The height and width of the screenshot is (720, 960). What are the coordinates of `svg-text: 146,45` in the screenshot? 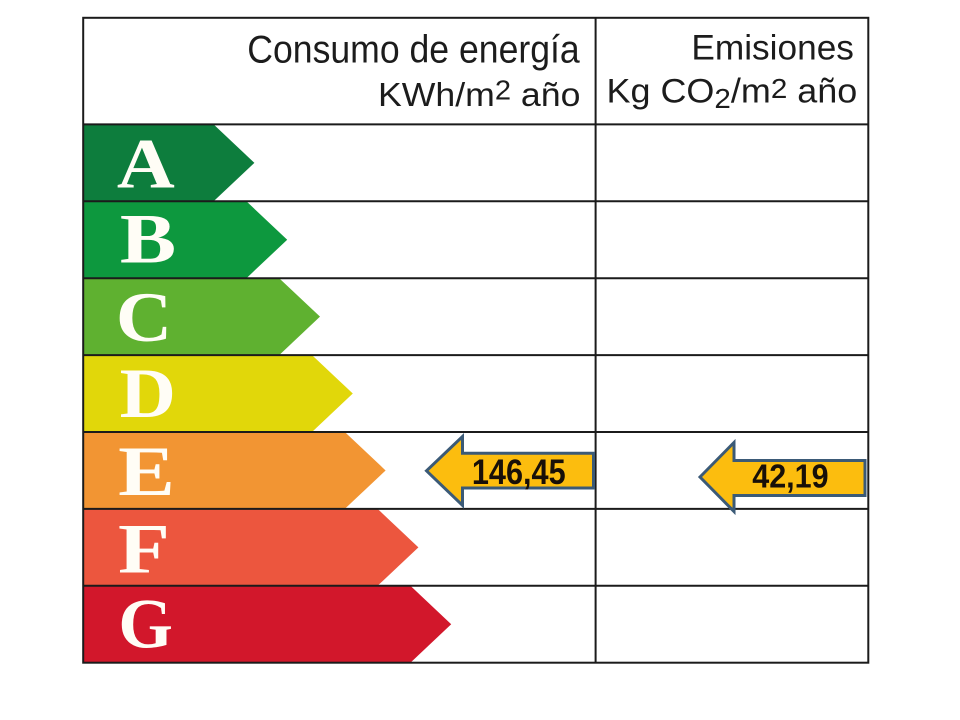 It's located at (519, 471).